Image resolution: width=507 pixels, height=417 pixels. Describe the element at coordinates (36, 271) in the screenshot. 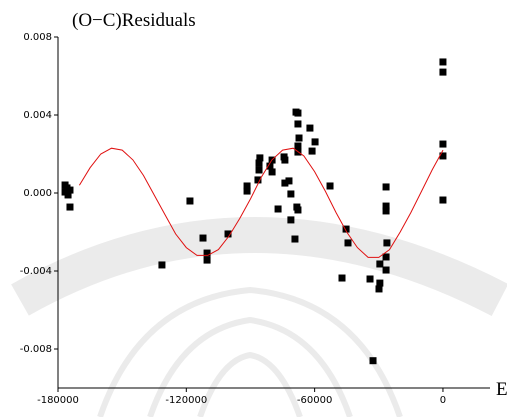

I see `y-tick-label: -0.004` at that location.